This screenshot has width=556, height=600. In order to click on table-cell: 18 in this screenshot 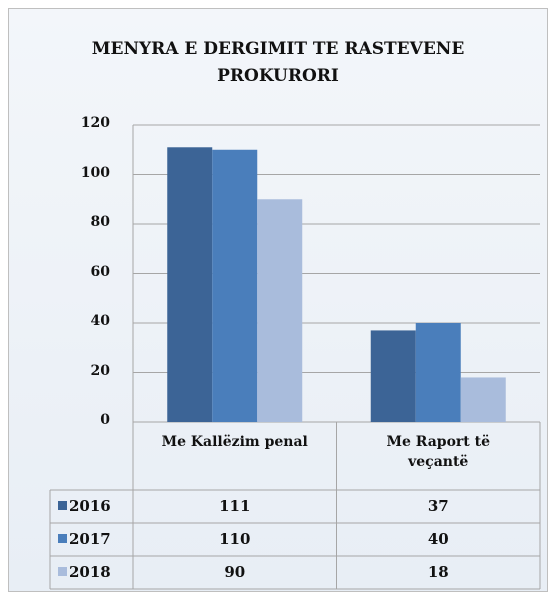, I will do `click(438, 572)`.